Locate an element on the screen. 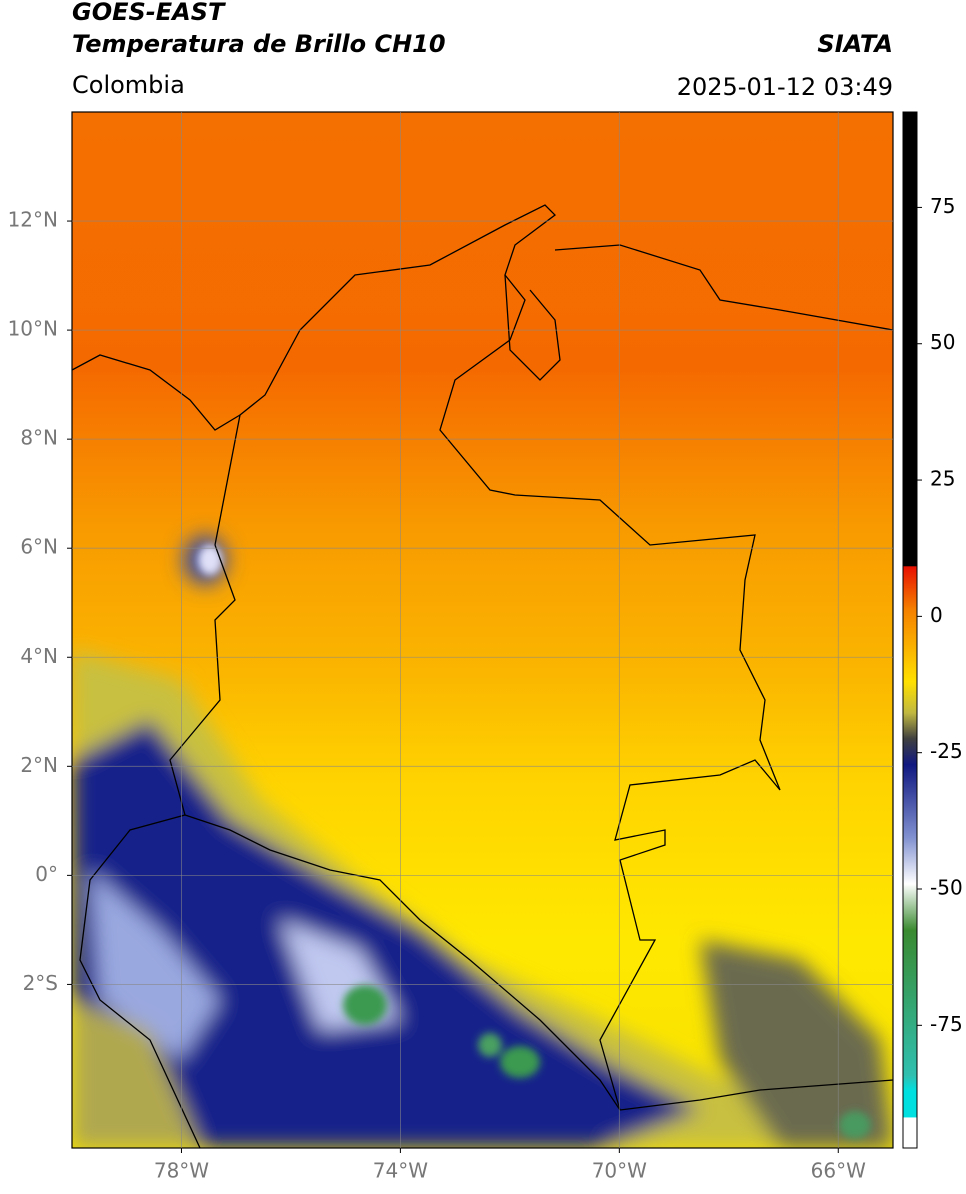  colorbar-tick-label: -50 is located at coordinates (946, 888).